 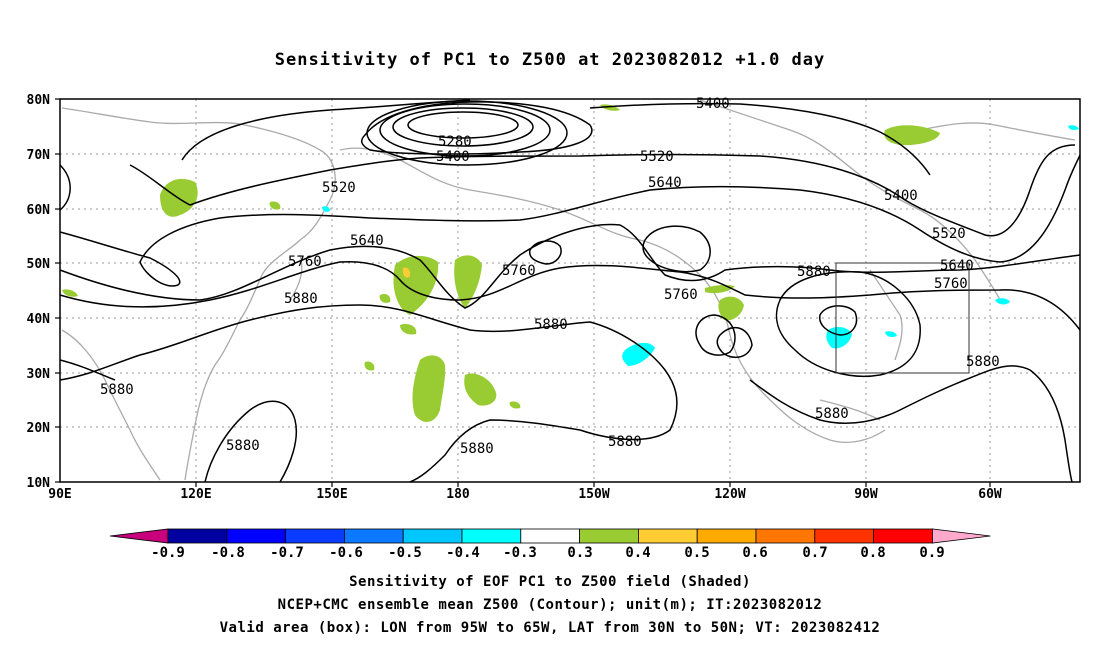 I want to click on lon-label: 180, so click(x=458, y=494).